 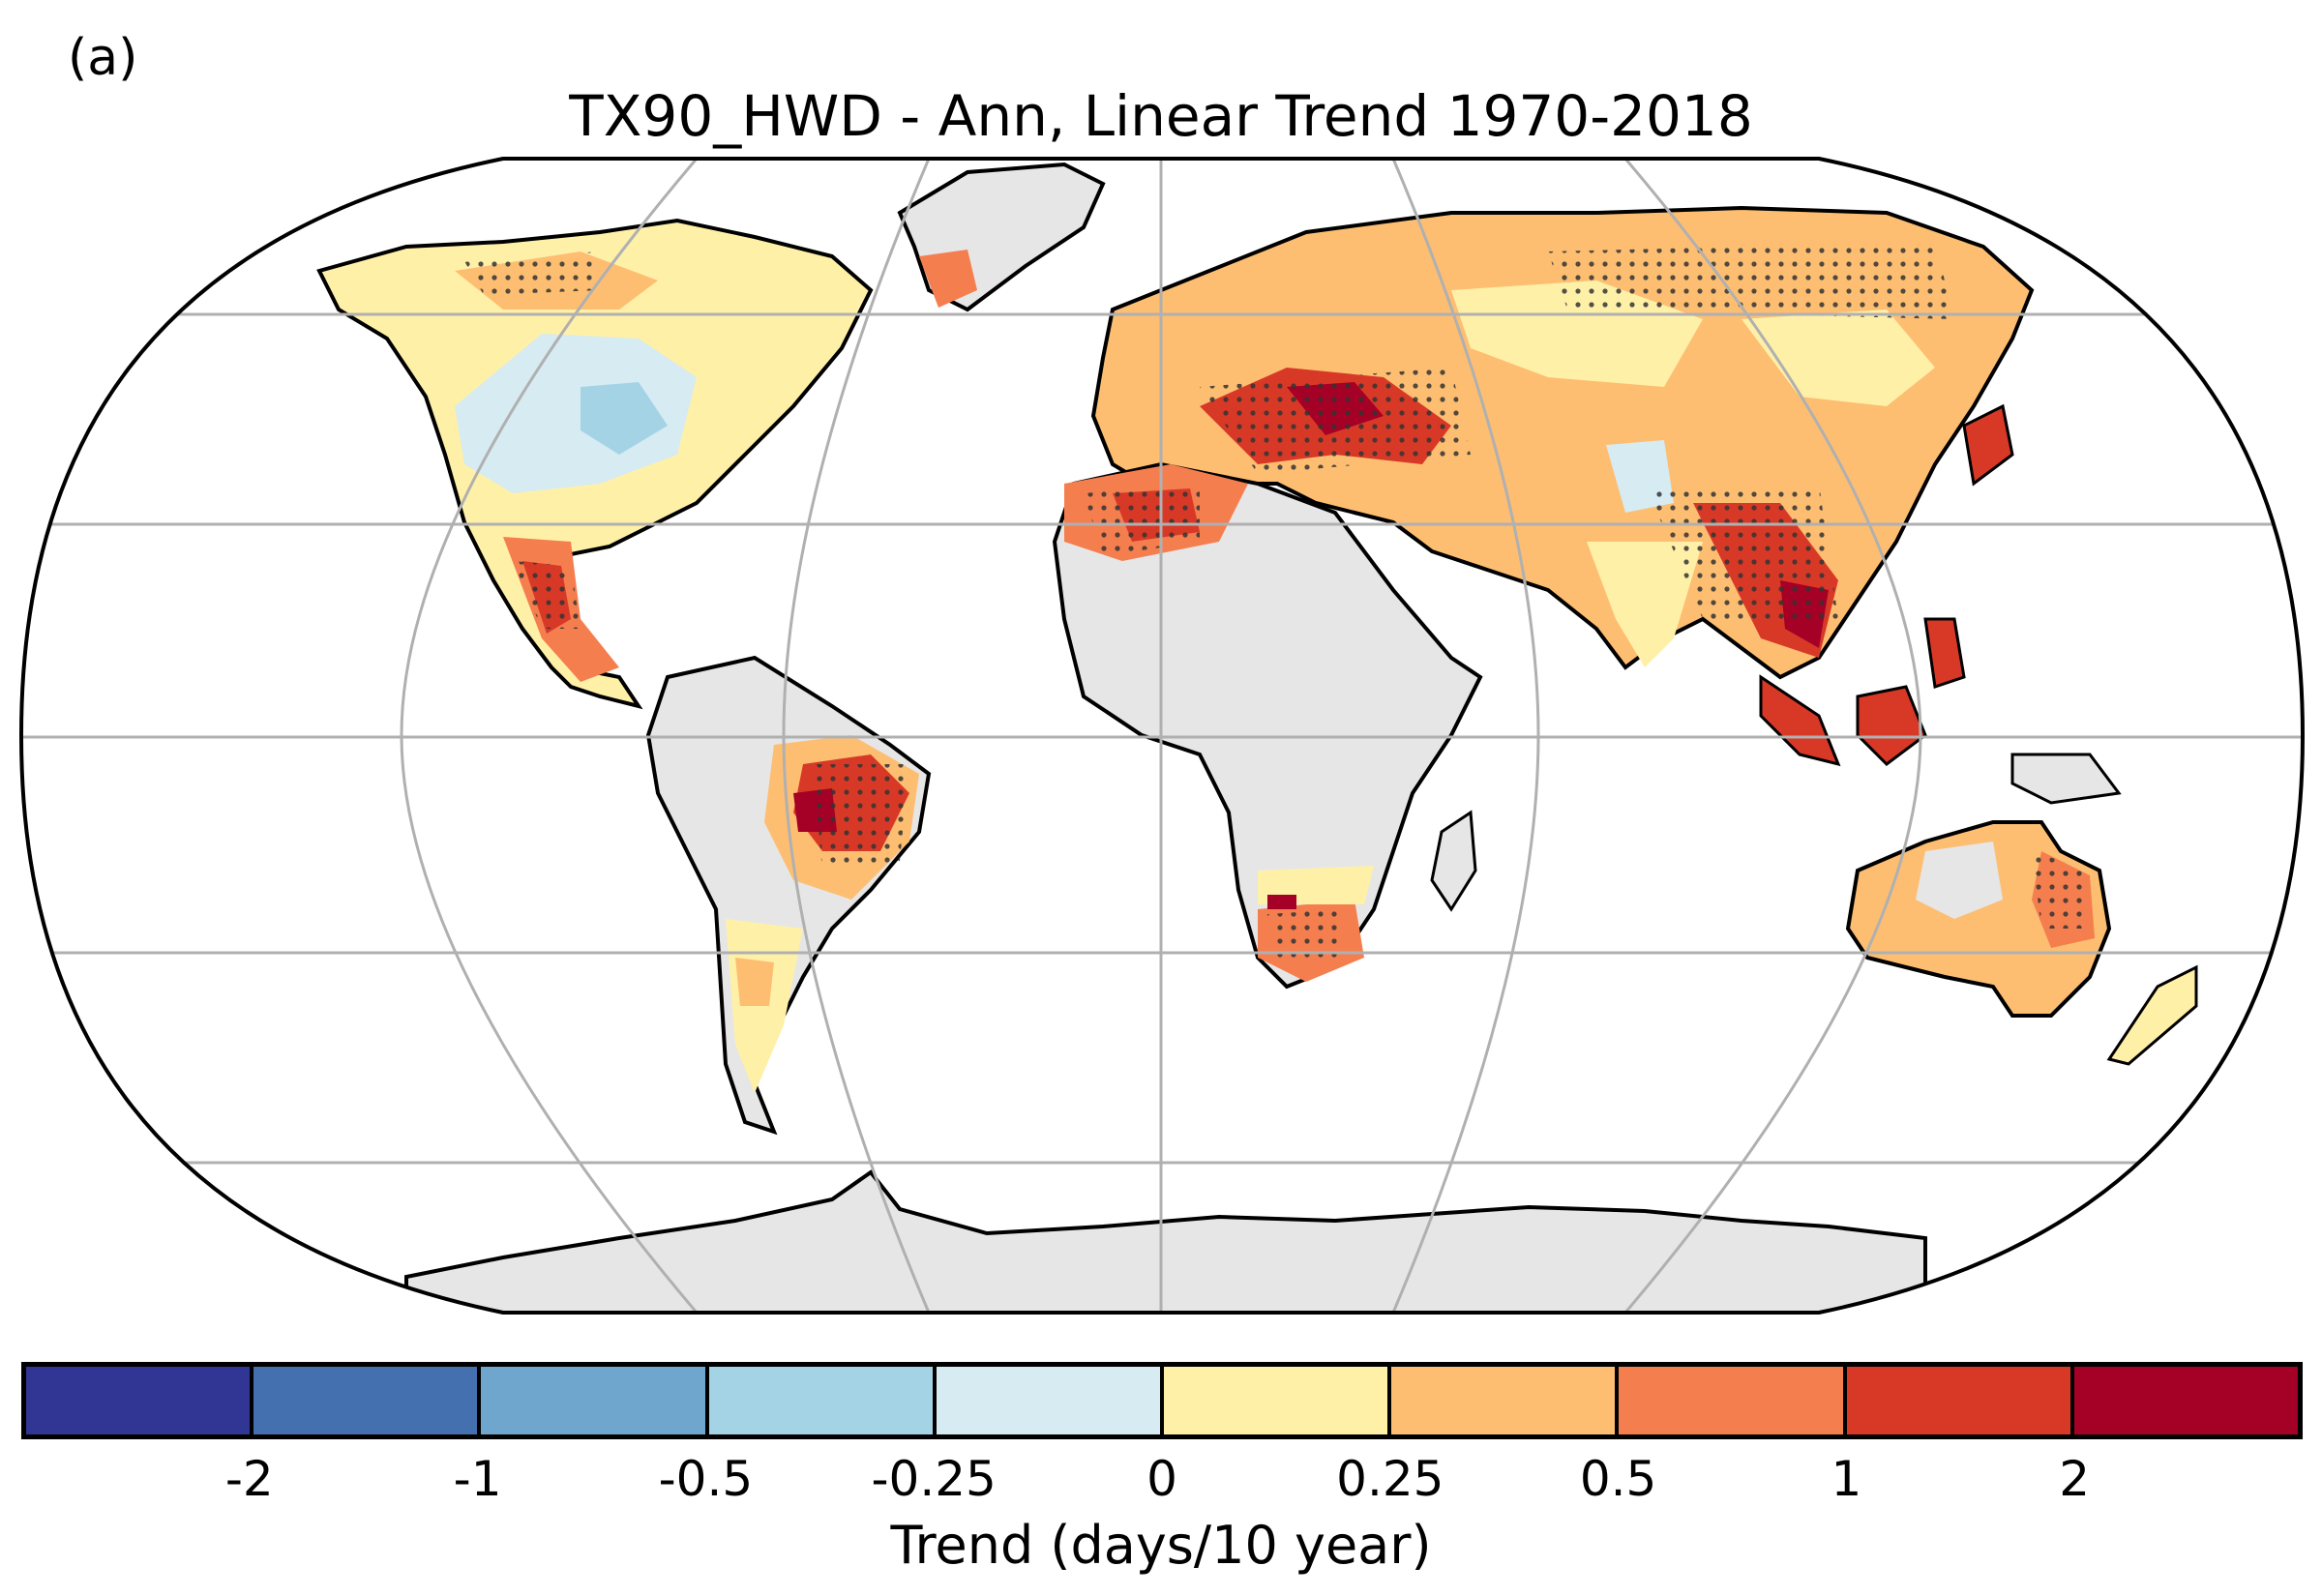 What do you see at coordinates (754, 982) in the screenshot?
I see `sa-south-warm` at bounding box center [754, 982].